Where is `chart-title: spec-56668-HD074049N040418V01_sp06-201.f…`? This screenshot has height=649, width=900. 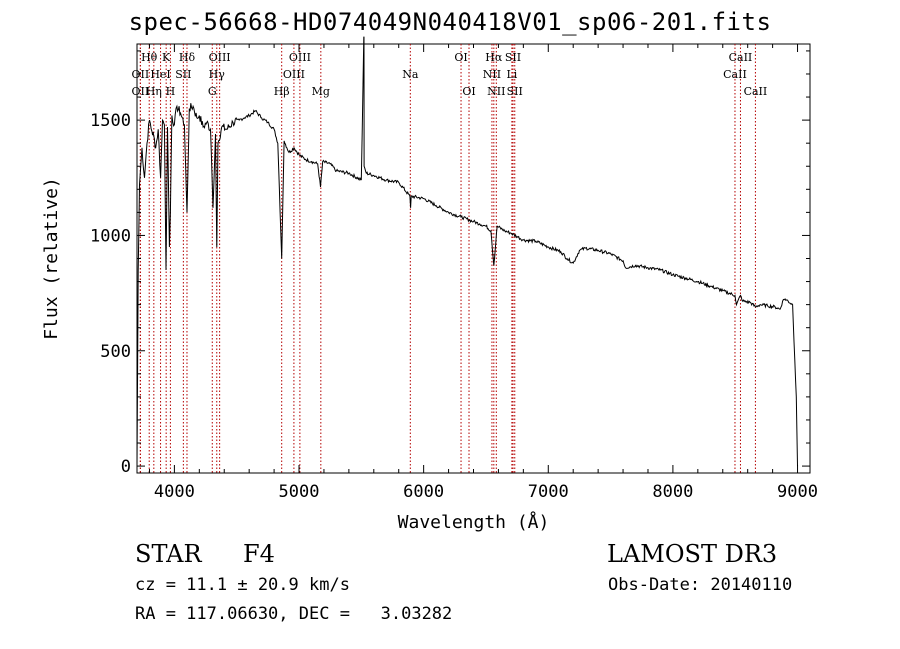
chart-title: spec-56668-HD074049N040418V01_sp06-201.f… is located at coordinates (450, 22).